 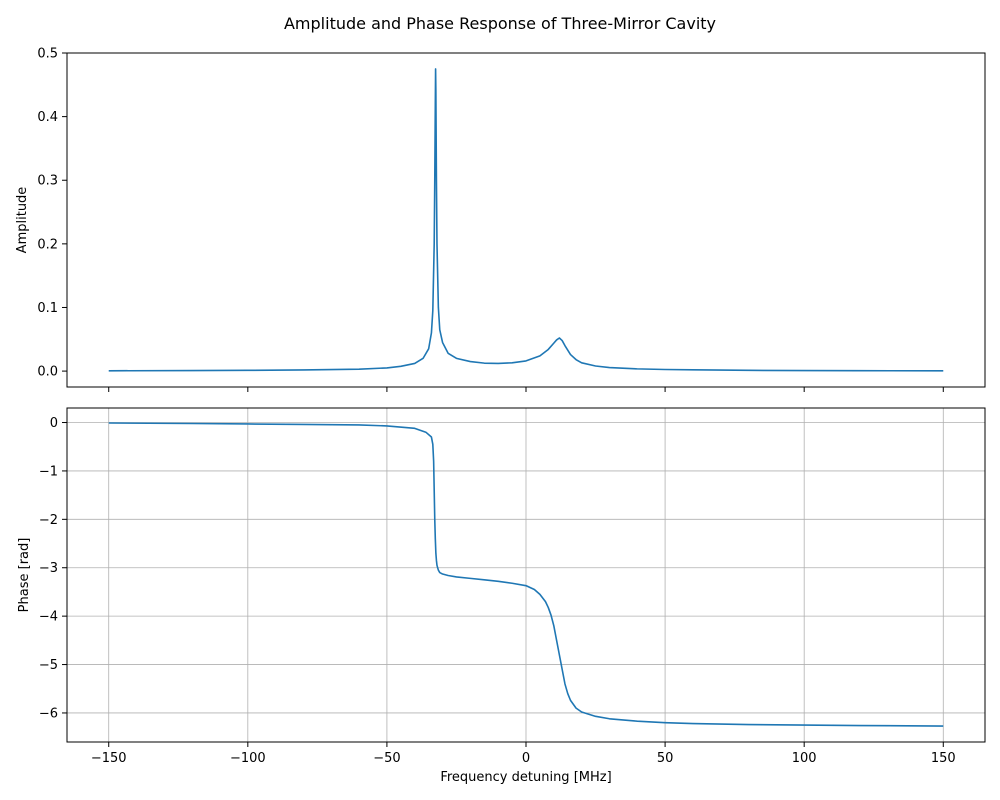 What do you see at coordinates (943, 758) in the screenshot?
I see `phase-x-tick-label: 150` at bounding box center [943, 758].